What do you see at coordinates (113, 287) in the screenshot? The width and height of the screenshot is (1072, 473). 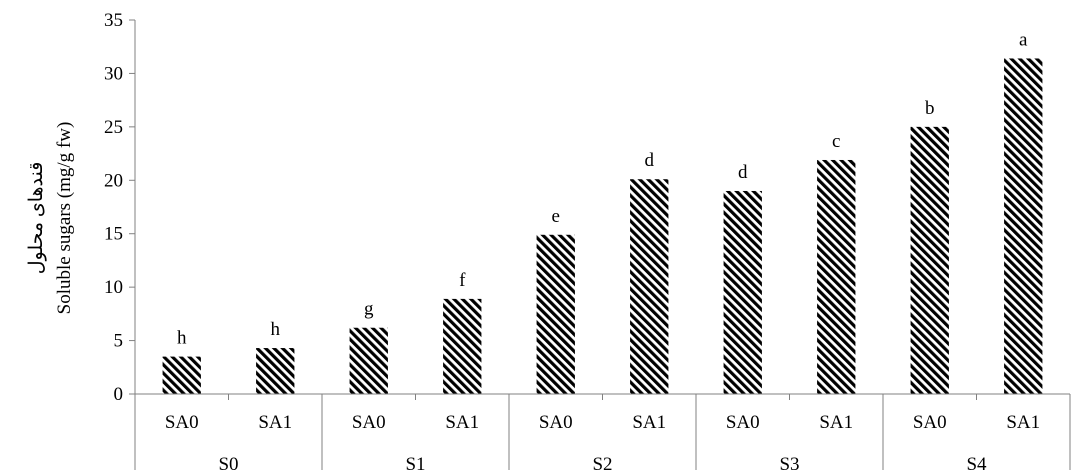 I see `y-tick-label: 10` at bounding box center [113, 287].